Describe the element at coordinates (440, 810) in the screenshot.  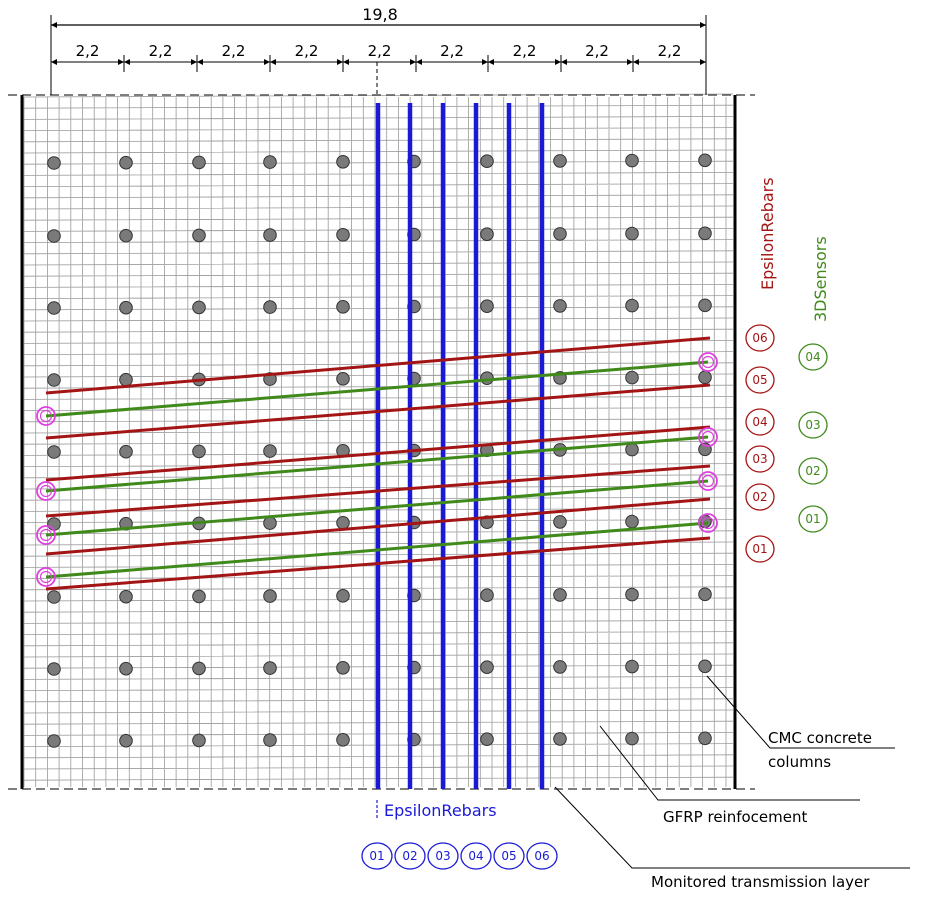
I see `epsilon-rebars-bottom-label: EpsilonRebars` at that location.